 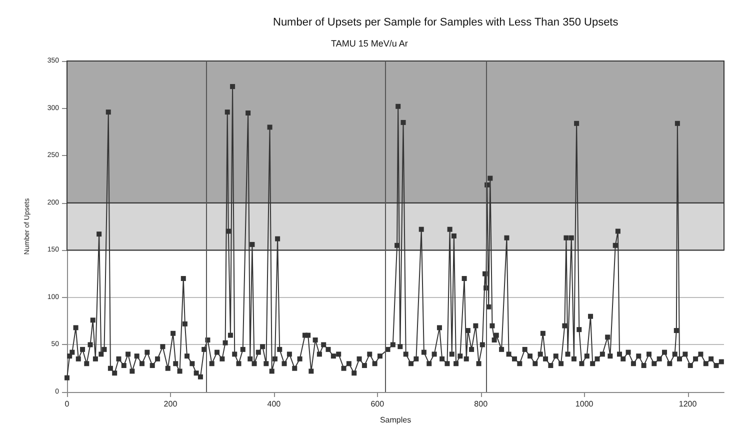 What do you see at coordinates (171, 404) in the screenshot?
I see `x-tick-label: 200` at bounding box center [171, 404].